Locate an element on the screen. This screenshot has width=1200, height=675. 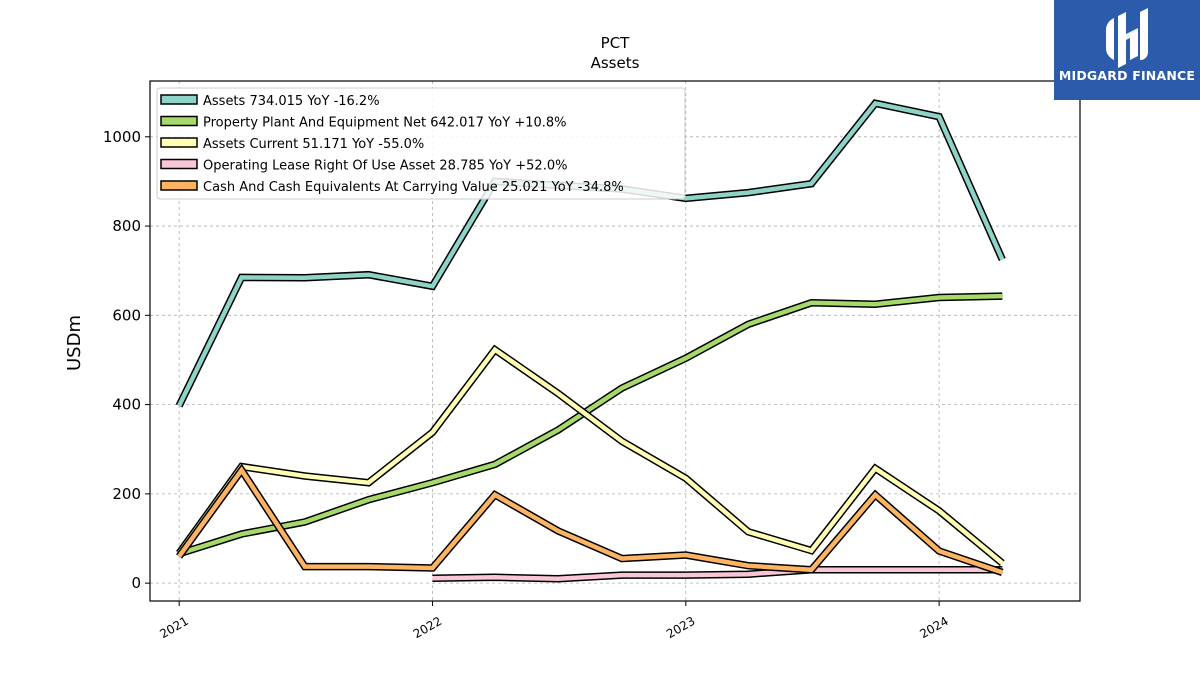
y-tick-label: 1000 is located at coordinates (122, 137).